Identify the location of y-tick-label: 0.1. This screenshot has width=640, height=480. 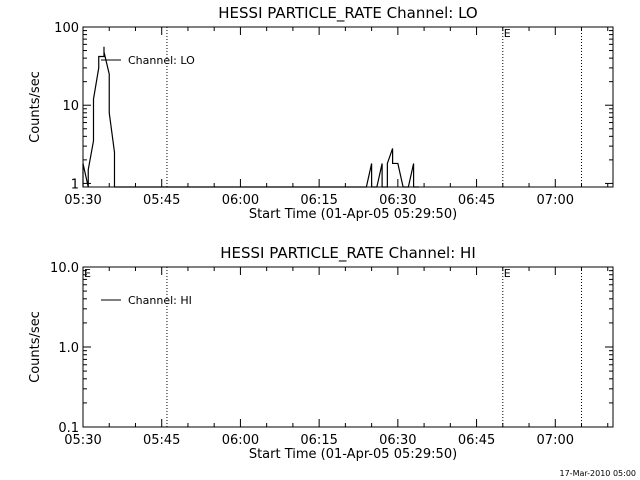
(68, 428).